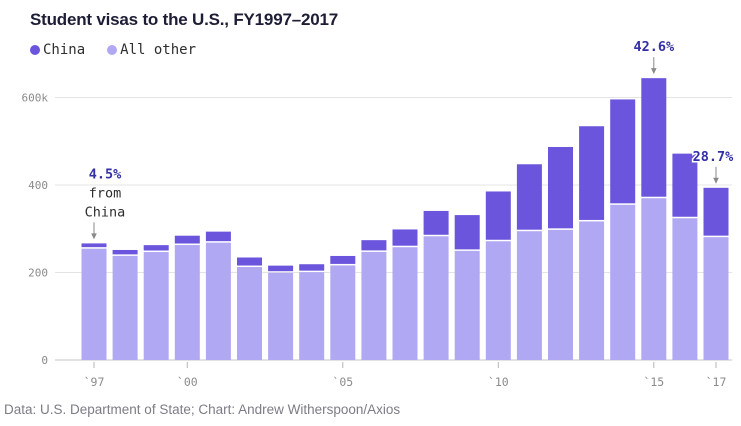 The width and height of the screenshot is (741, 426). What do you see at coordinates (405, 237) in the screenshot?
I see `bar-china-2007` at bounding box center [405, 237].